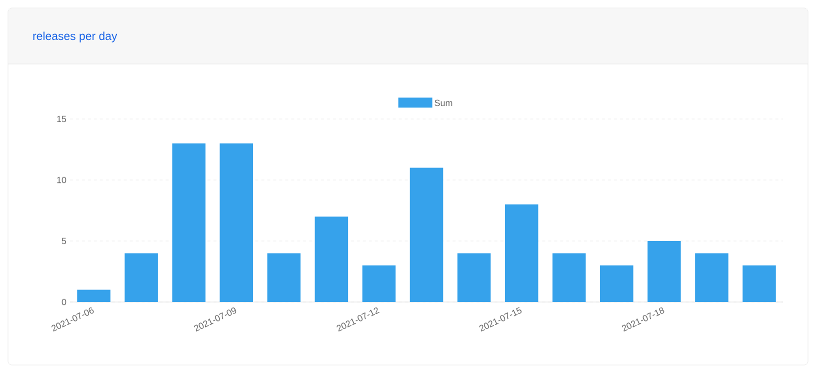 The image size is (814, 370). Describe the element at coordinates (61, 119) in the screenshot. I see `y-tick-label: 15` at that location.